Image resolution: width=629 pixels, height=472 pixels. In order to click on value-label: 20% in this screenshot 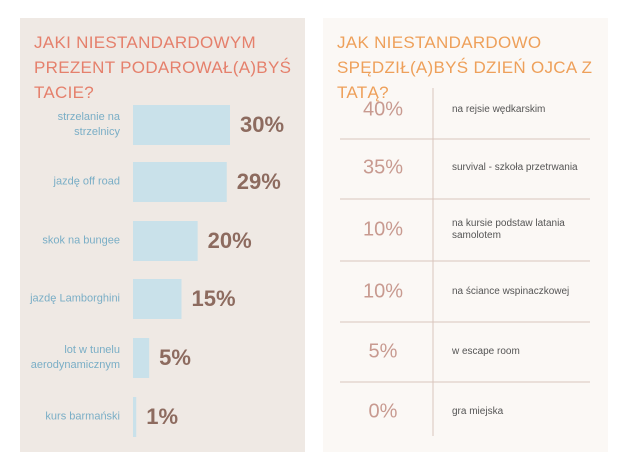, I will do `click(229, 240)`.